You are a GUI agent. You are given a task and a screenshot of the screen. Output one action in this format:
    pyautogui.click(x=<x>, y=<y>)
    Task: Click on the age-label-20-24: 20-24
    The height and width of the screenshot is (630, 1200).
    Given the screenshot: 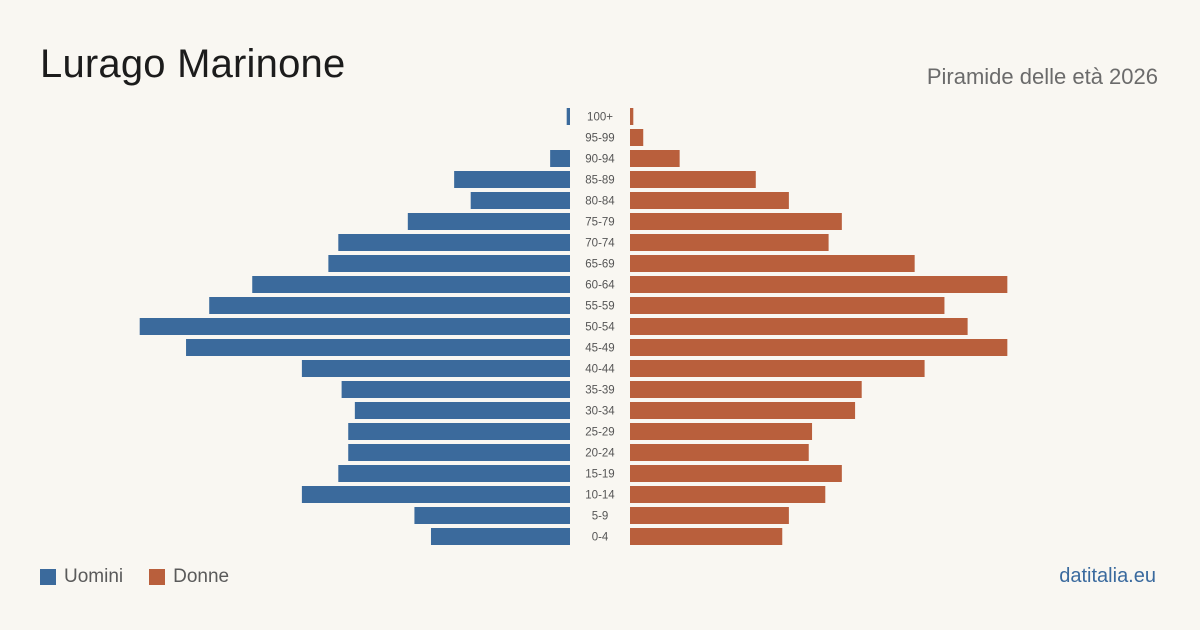 What is the action you would take?
    pyautogui.click(x=600, y=454)
    